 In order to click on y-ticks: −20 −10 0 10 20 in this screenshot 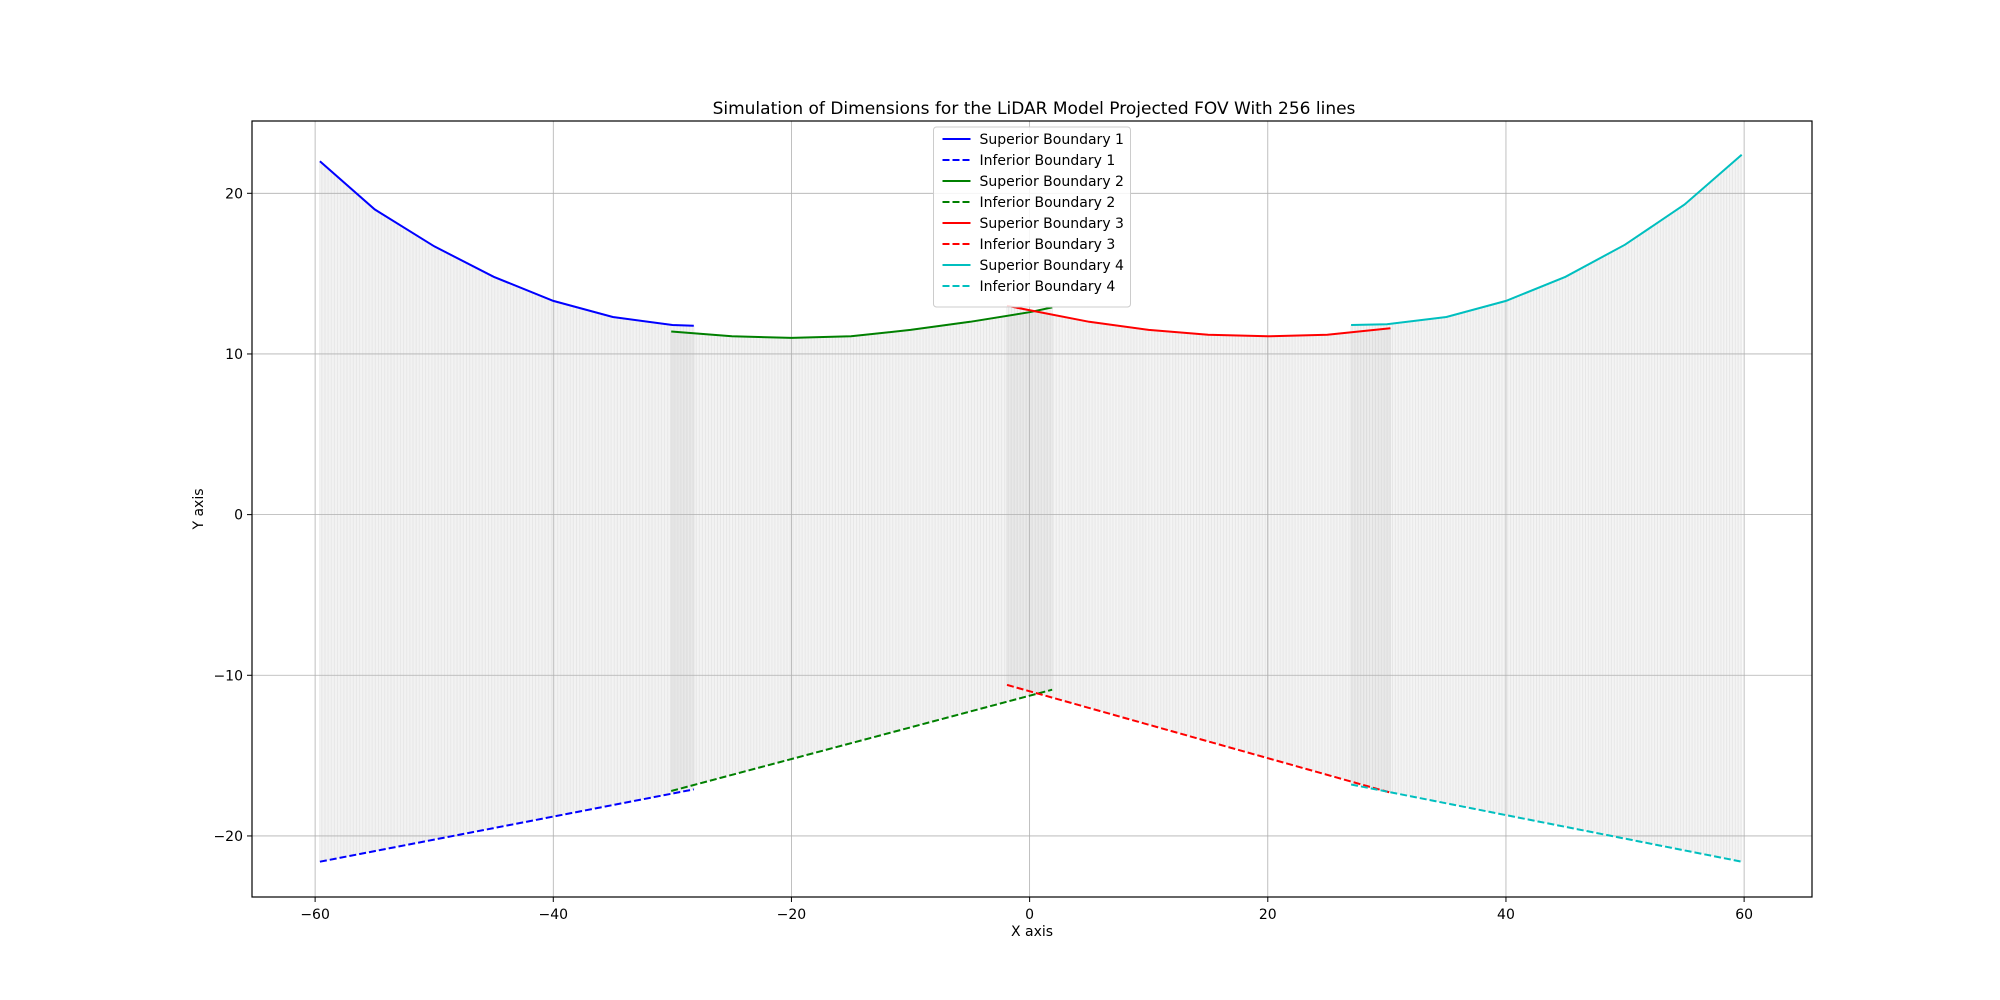, I will do `click(232, 515)`.